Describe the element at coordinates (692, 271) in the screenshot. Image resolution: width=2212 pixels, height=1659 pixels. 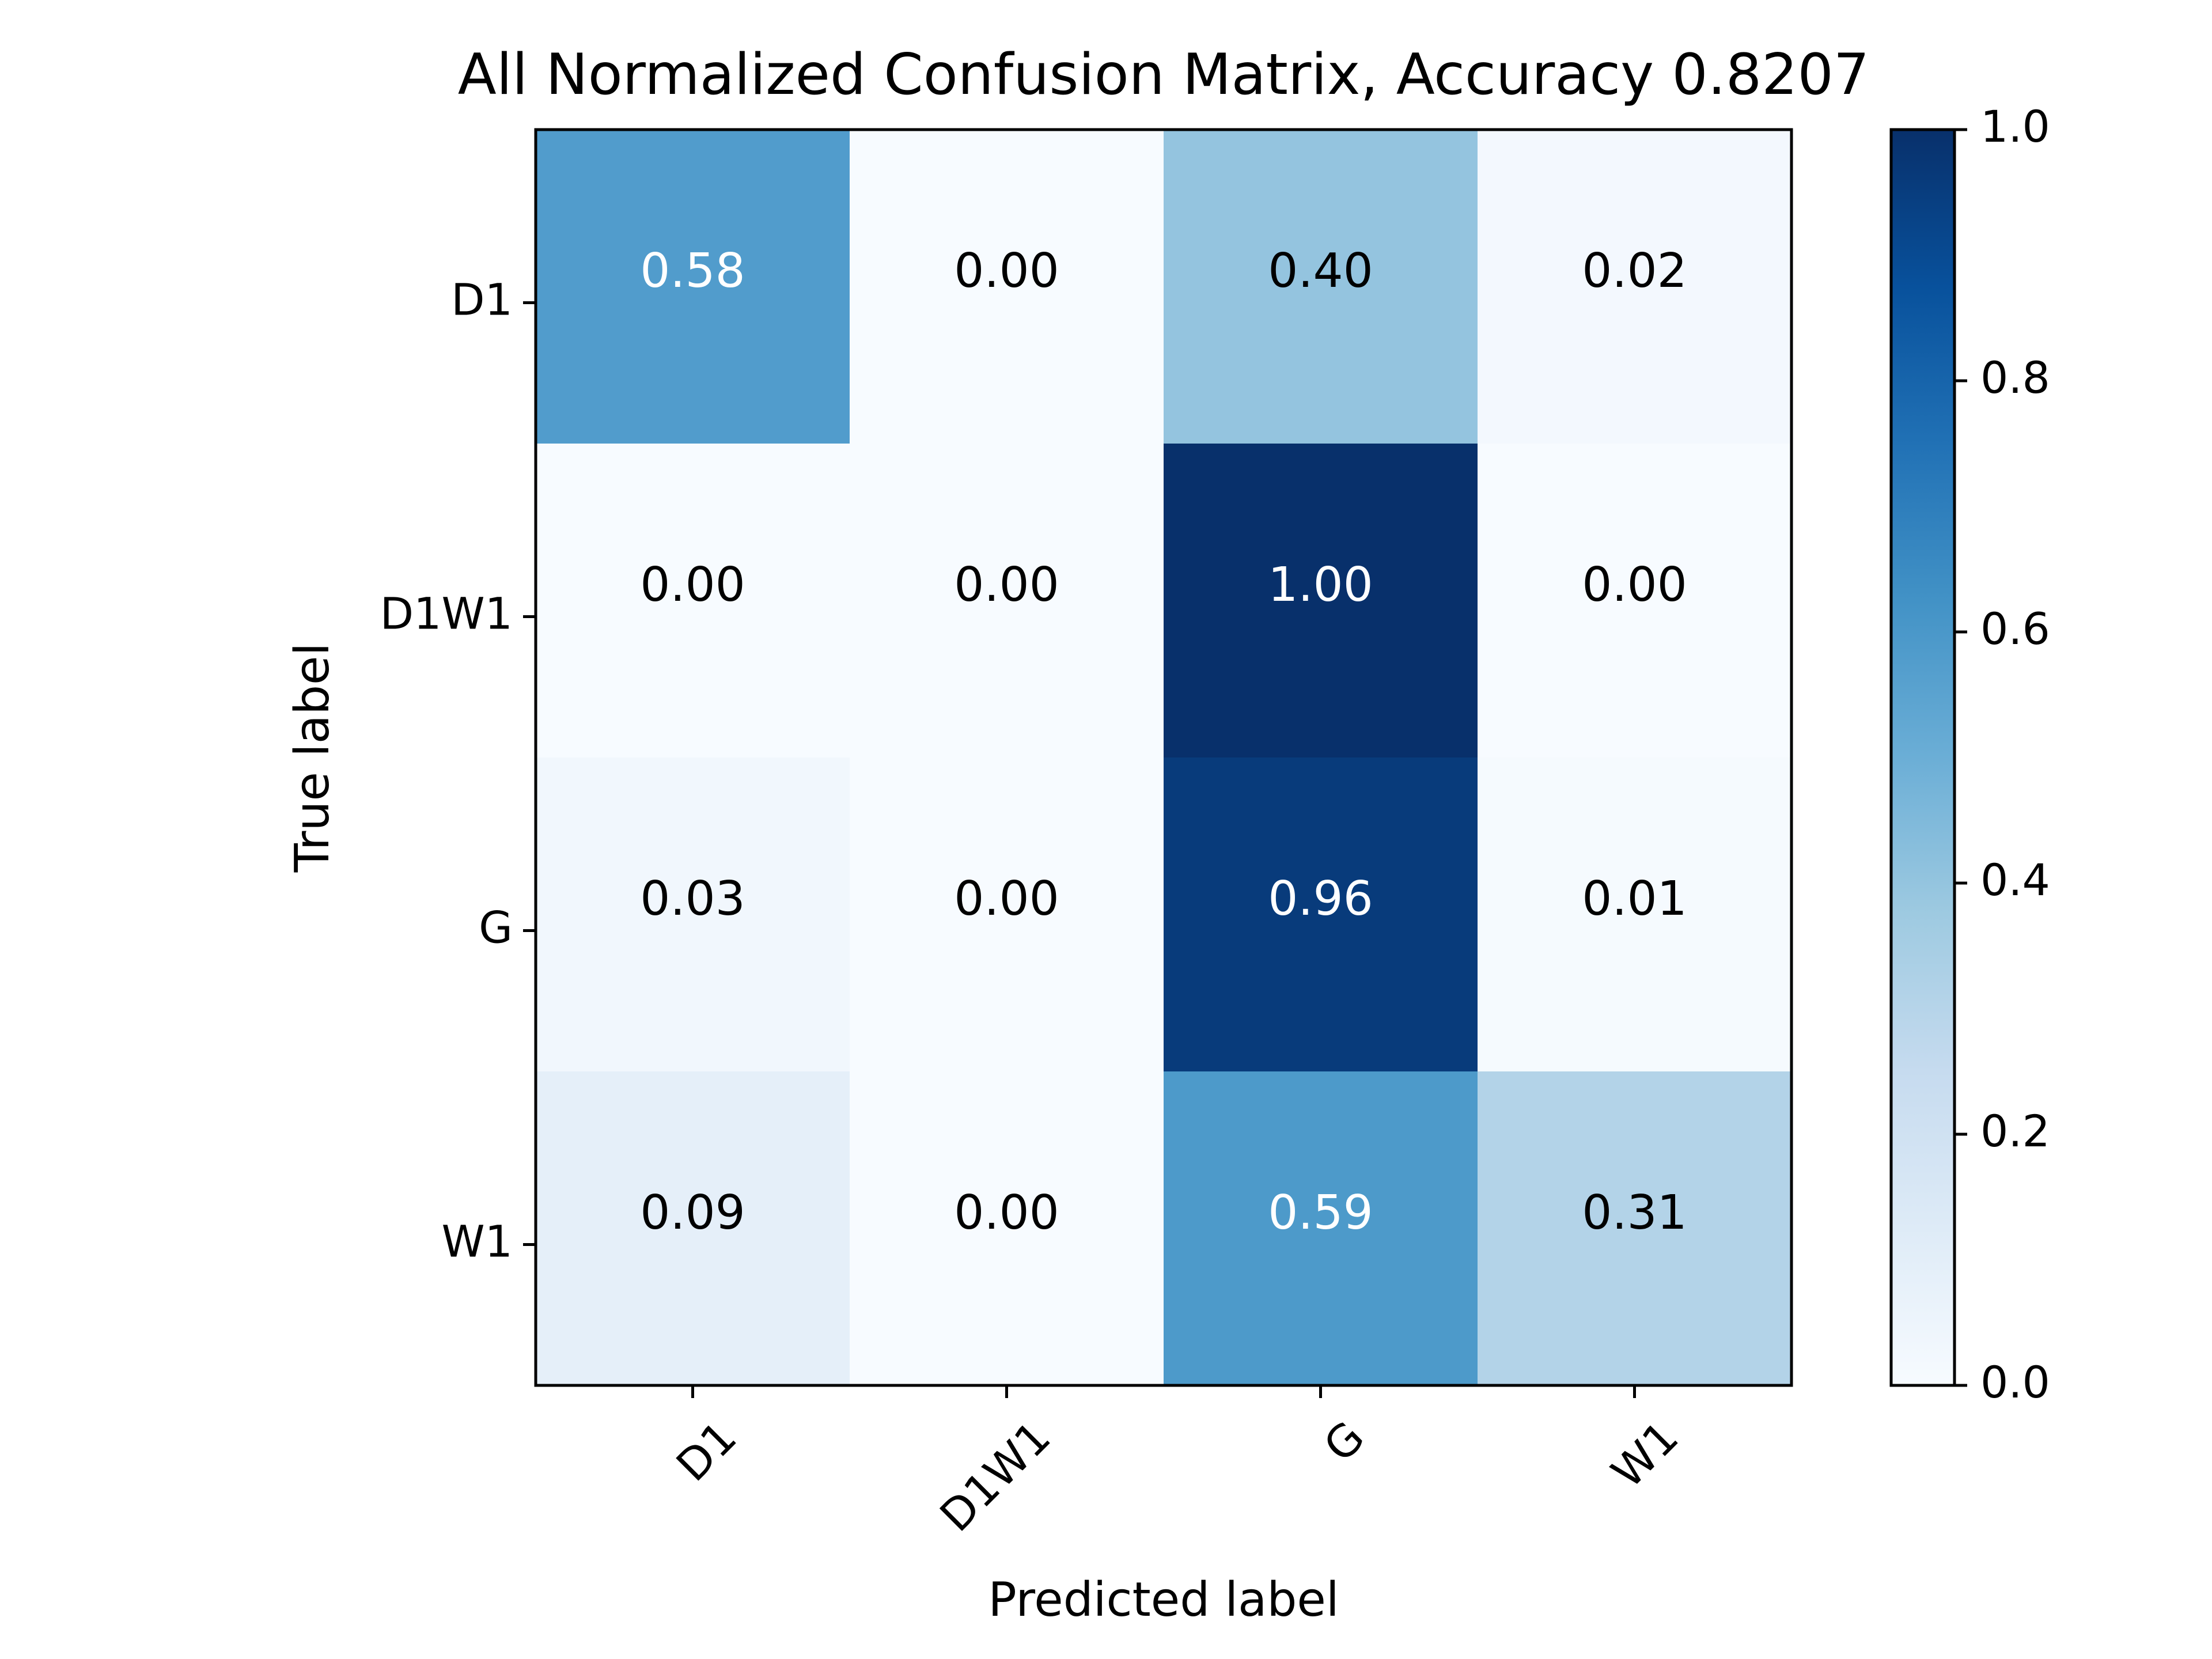
I see `cell-value-label: 0.58` at that location.